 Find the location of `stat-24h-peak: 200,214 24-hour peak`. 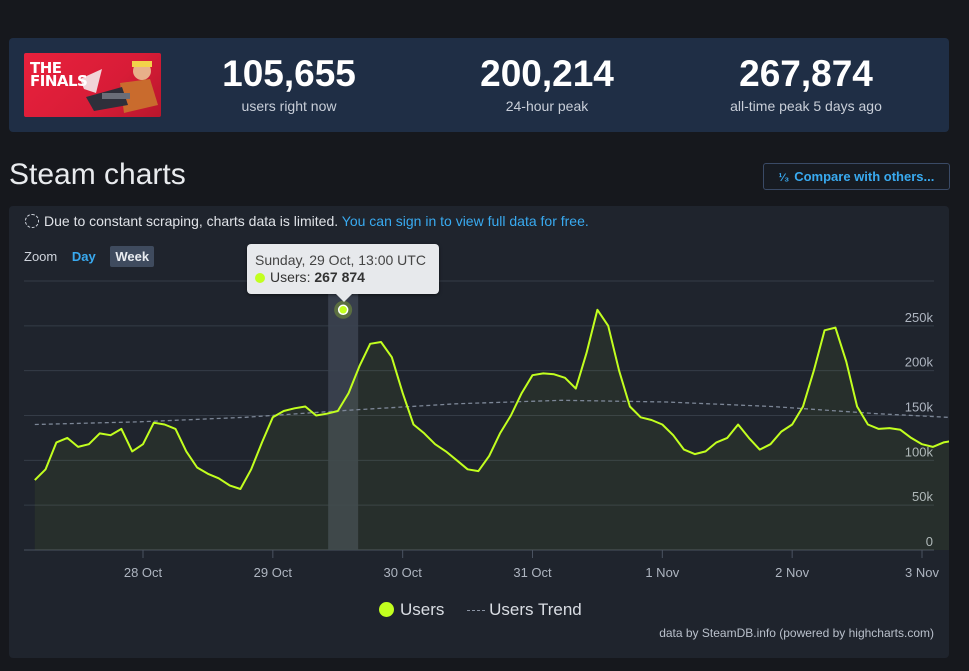

stat-24h-peak: 200,214 24-hour peak is located at coordinates (547, 83).